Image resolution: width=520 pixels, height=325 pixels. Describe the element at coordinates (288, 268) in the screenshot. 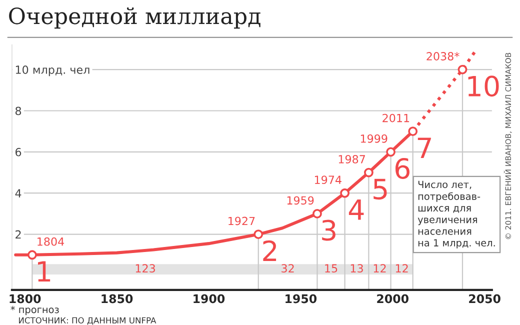

I see `band-label: 32` at that location.